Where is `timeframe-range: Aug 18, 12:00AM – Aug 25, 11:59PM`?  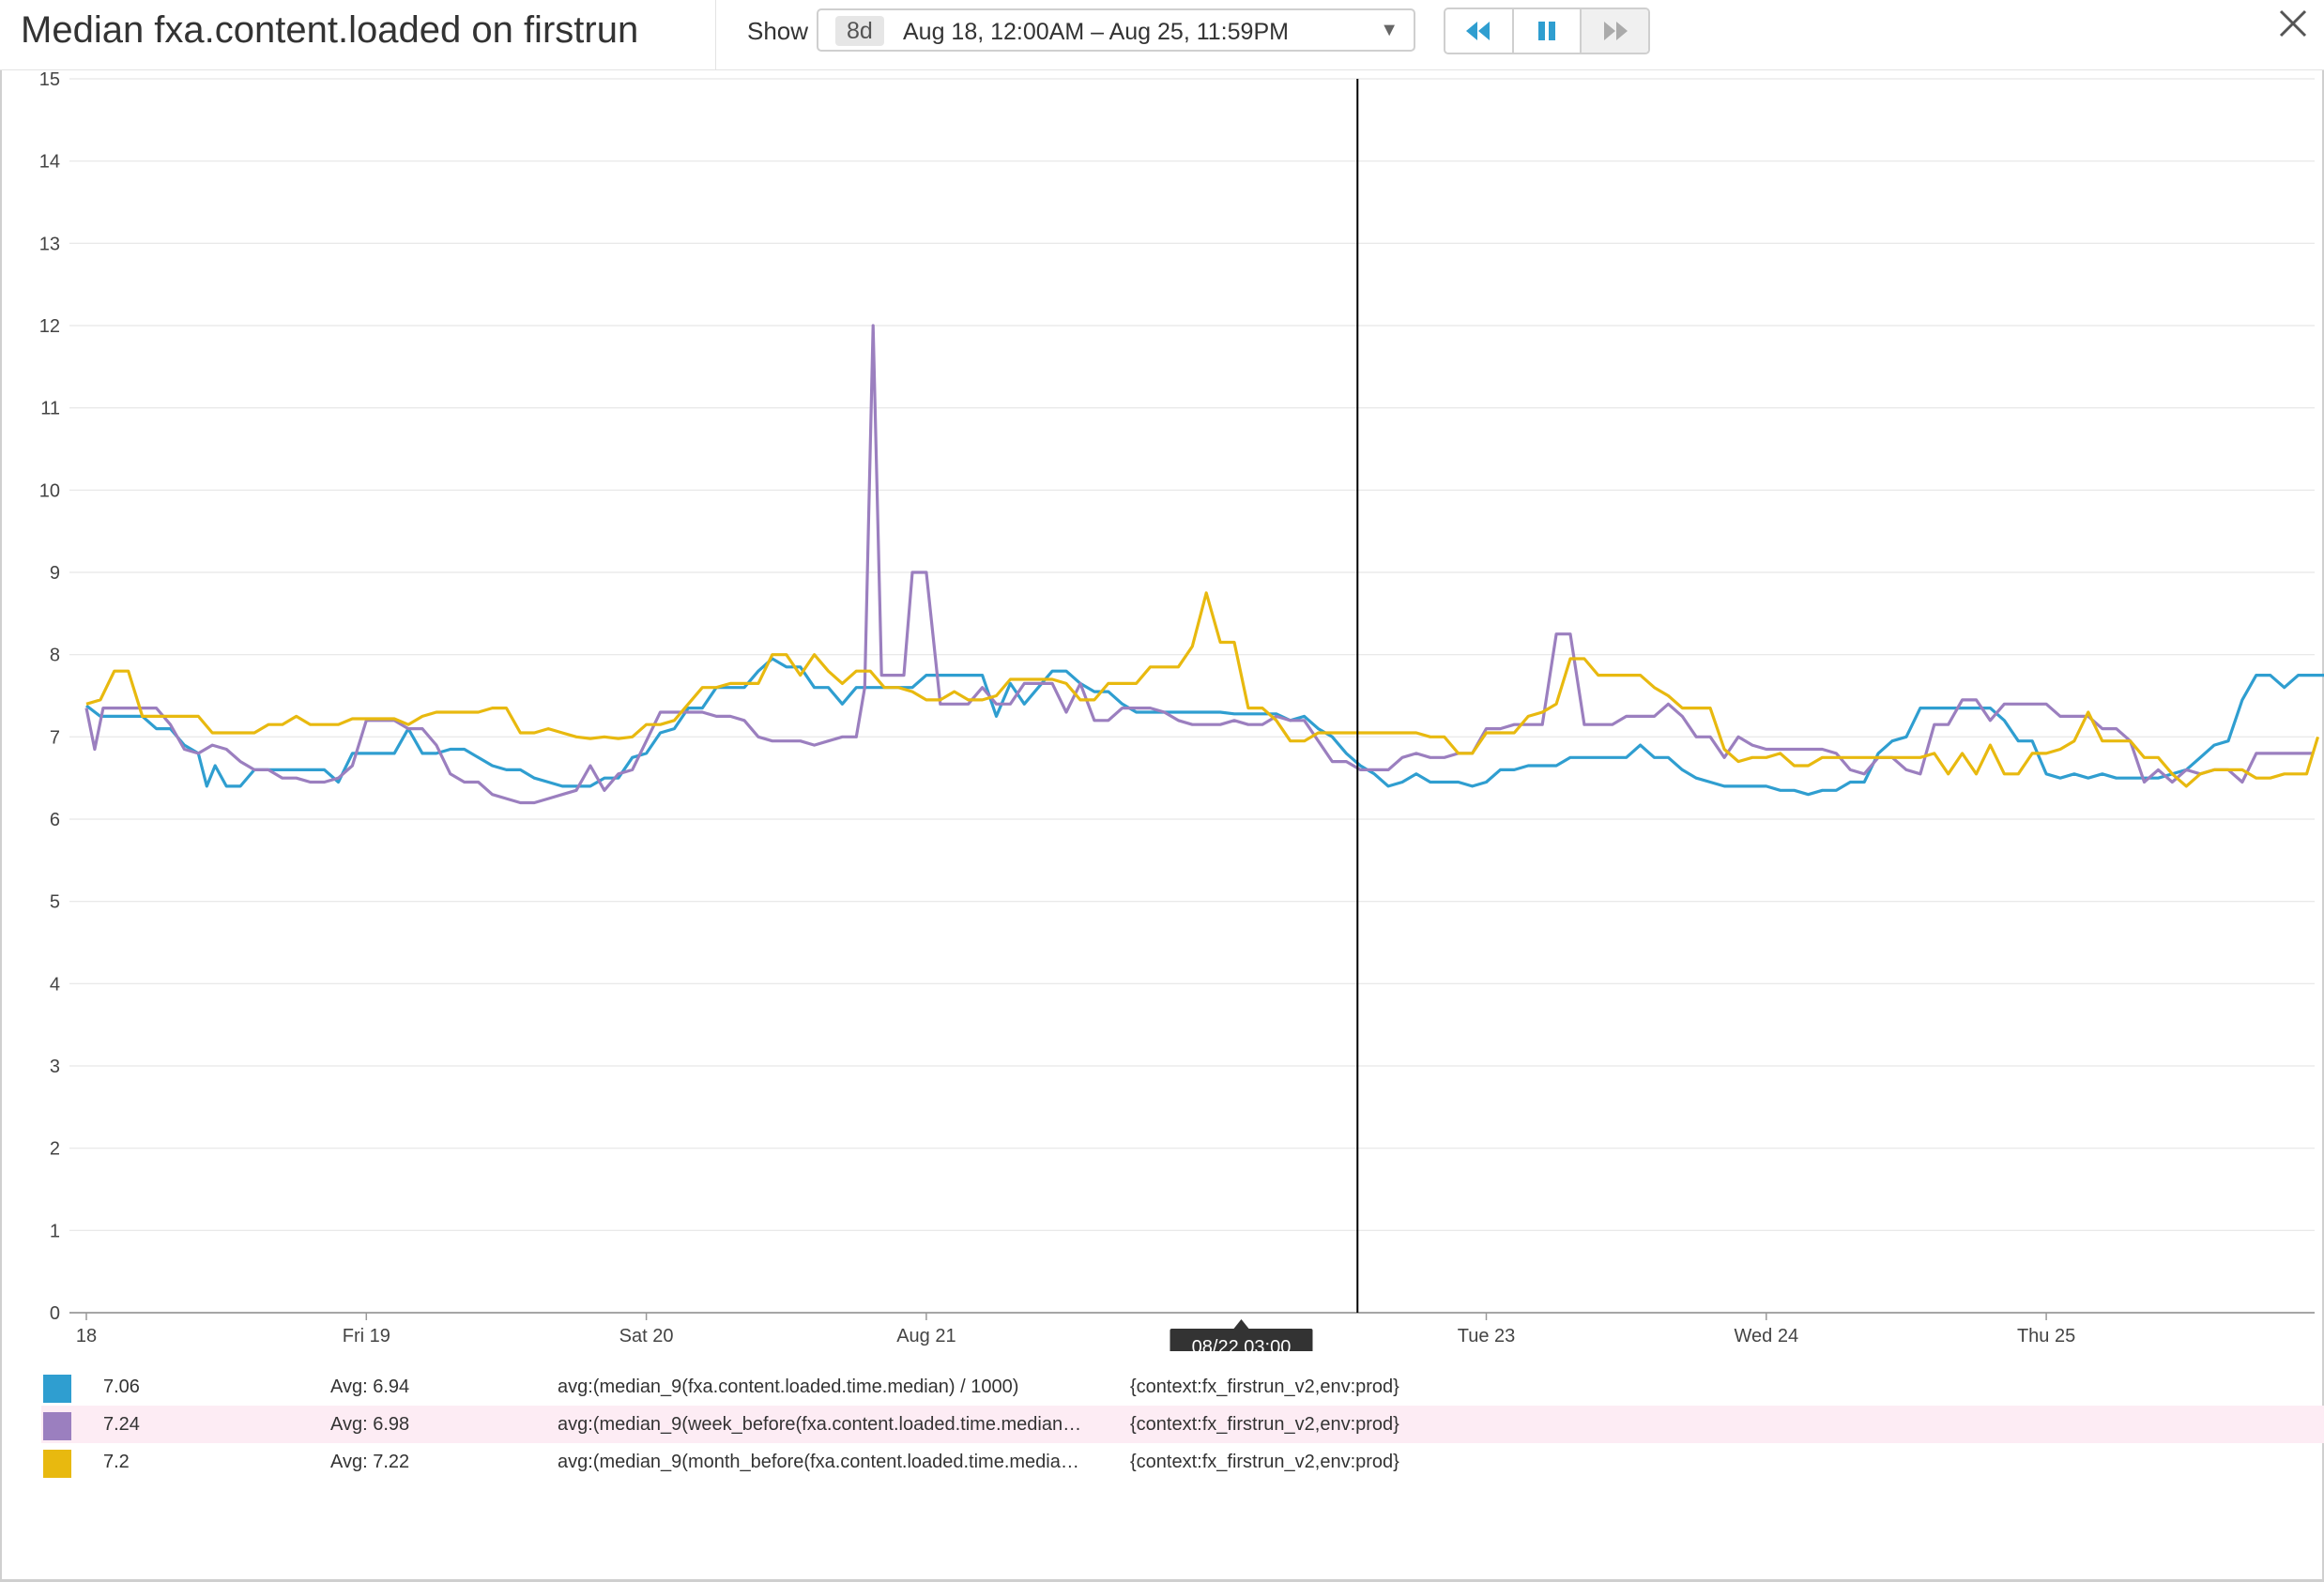 timeframe-range: Aug 18, 12:00AM – Aug 25, 11:59PM is located at coordinates (1096, 32).